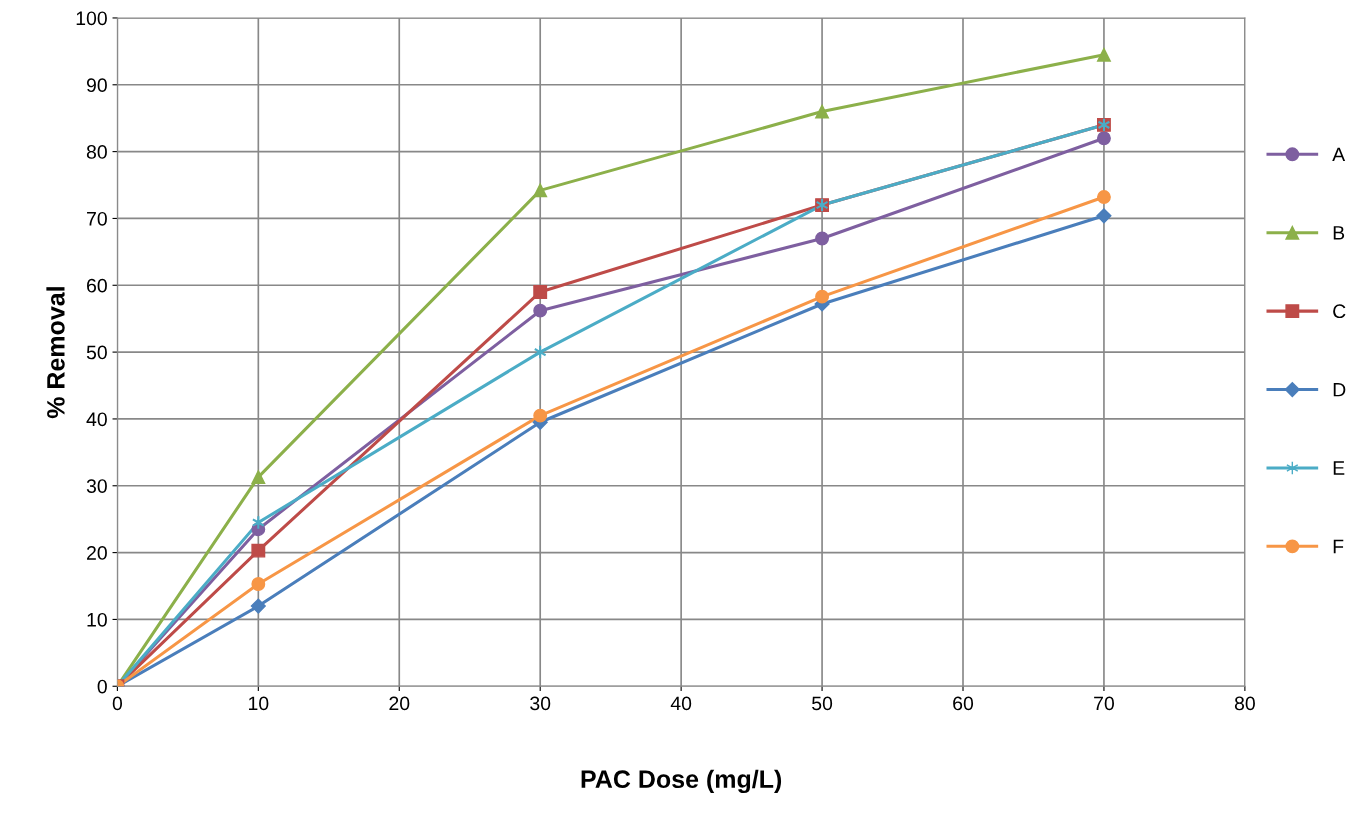 This screenshot has width=1365, height=816. Describe the element at coordinates (1339, 154) in the screenshot. I see `legend-label: A` at that location.